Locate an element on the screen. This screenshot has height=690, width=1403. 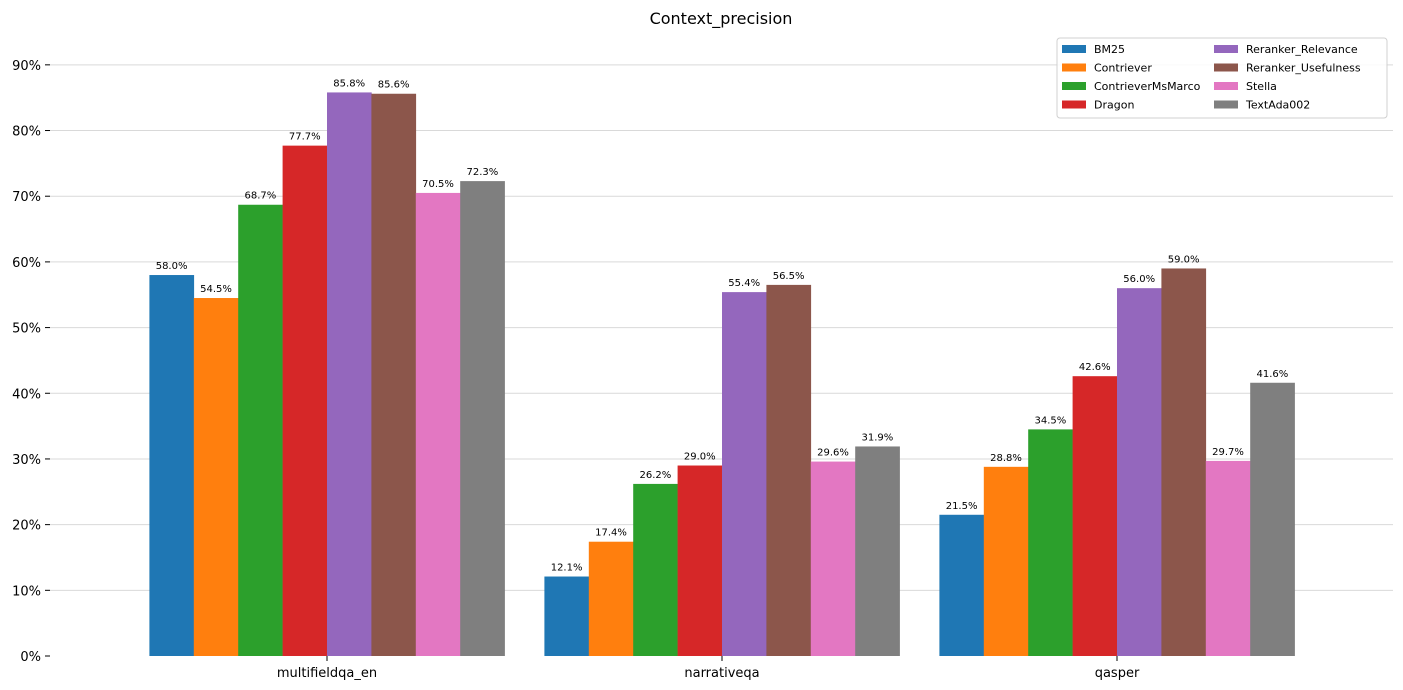
value-label: 29.6% is located at coordinates (833, 453).